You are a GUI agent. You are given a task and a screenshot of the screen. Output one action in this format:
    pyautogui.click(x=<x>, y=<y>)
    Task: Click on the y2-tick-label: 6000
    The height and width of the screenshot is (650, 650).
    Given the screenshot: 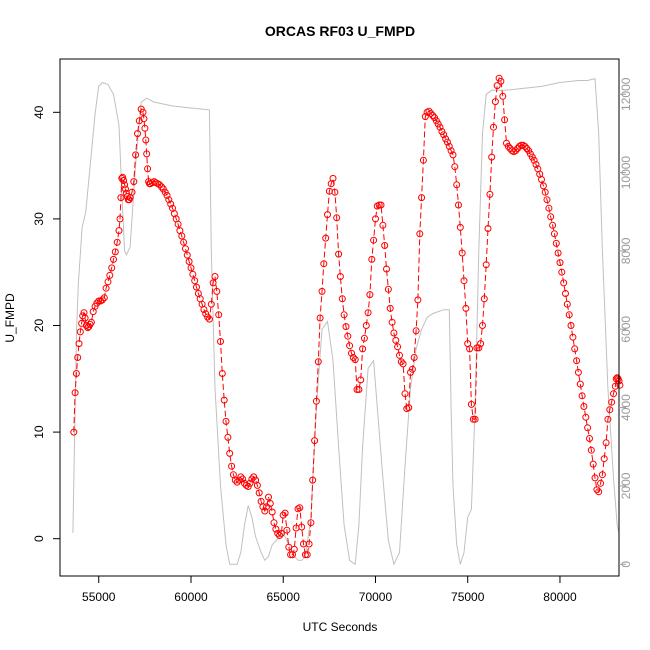 What is the action you would take?
    pyautogui.click(x=626, y=329)
    